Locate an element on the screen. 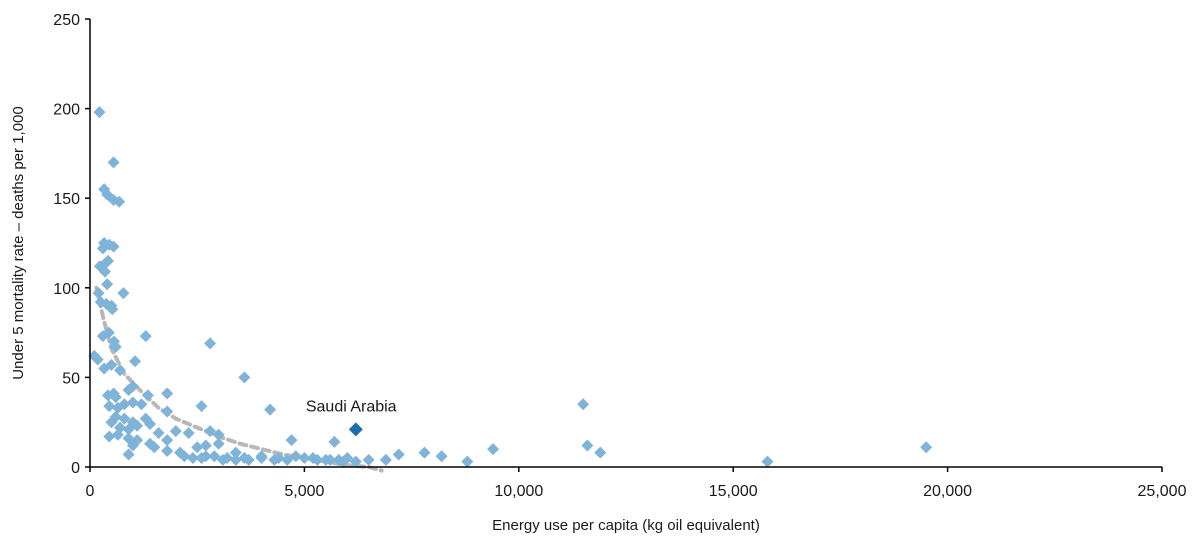  highlight-layer: Saudi Arabia is located at coordinates (351, 417).